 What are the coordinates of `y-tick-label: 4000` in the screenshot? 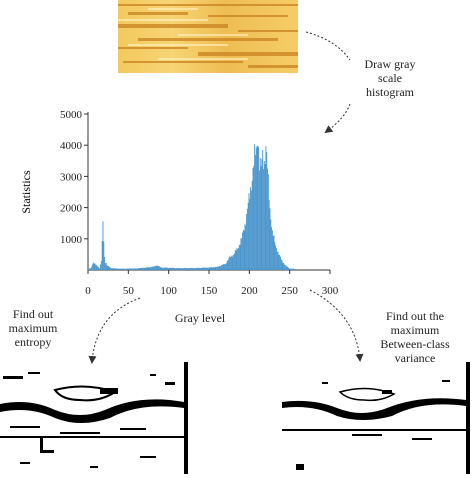 It's located at (71, 146).